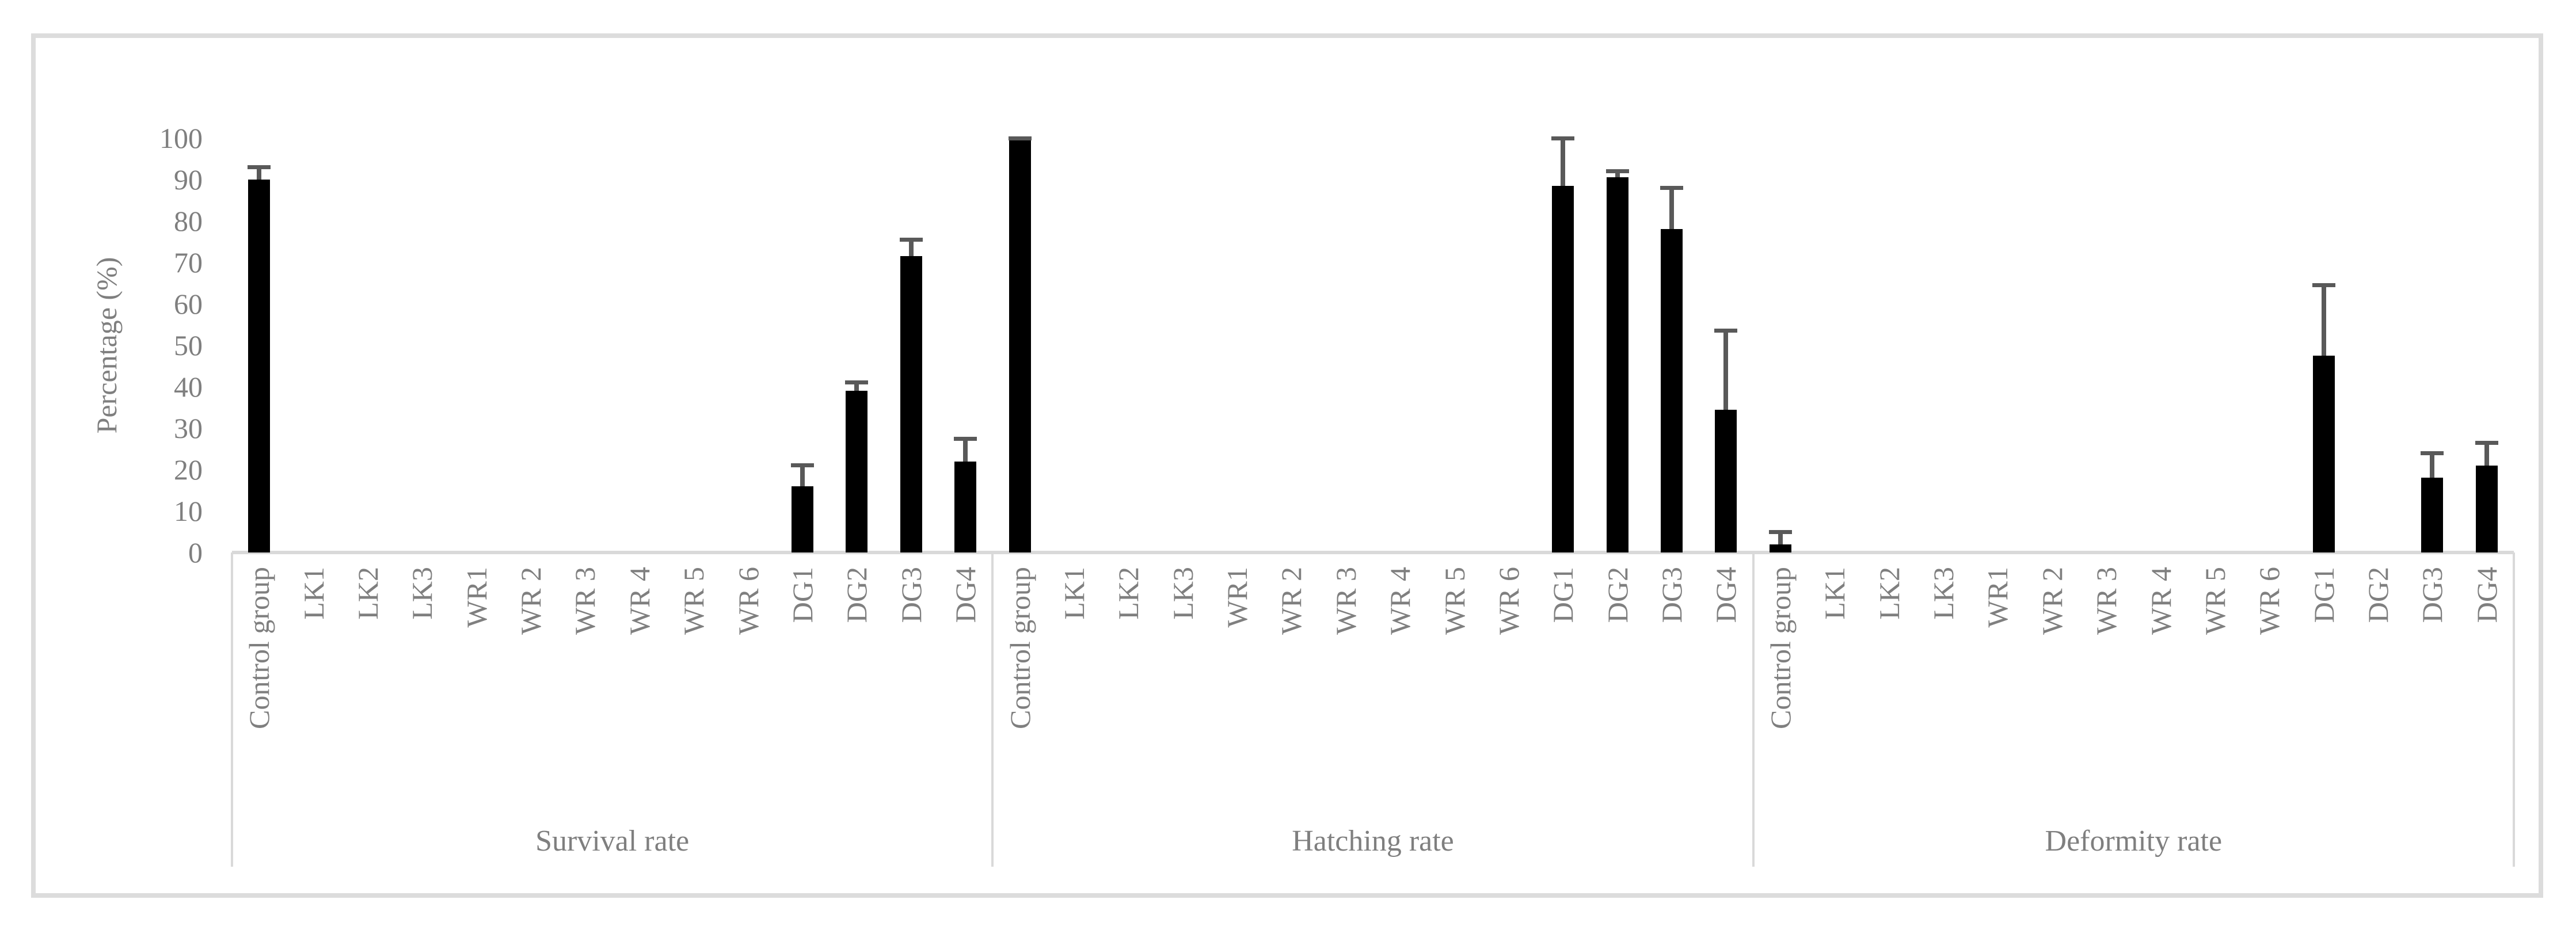 This screenshot has height=930, width=2576. Describe the element at coordinates (189, 221) in the screenshot. I see `y-tick-label: 80` at that location.